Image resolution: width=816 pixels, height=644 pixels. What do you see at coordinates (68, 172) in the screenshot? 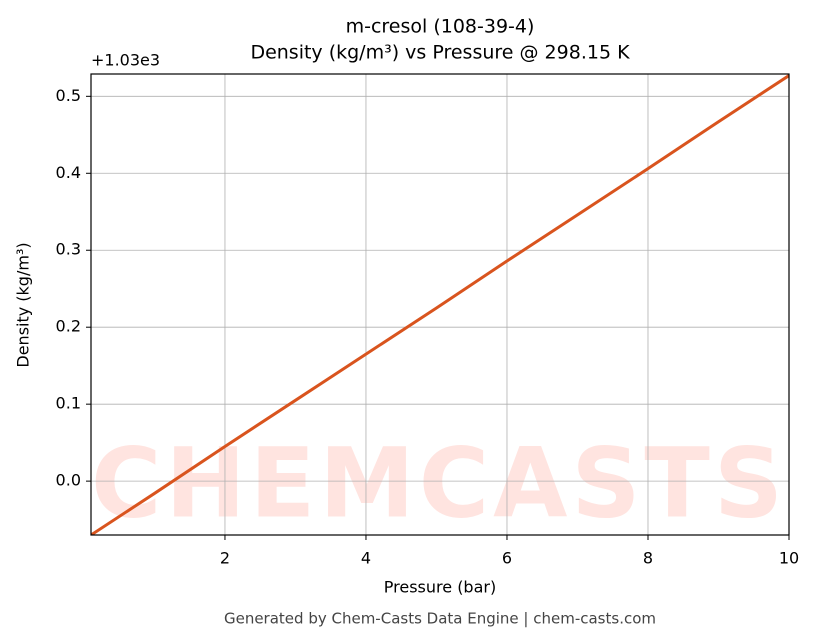
I see `y-tick-label: 0.4` at bounding box center [68, 172].